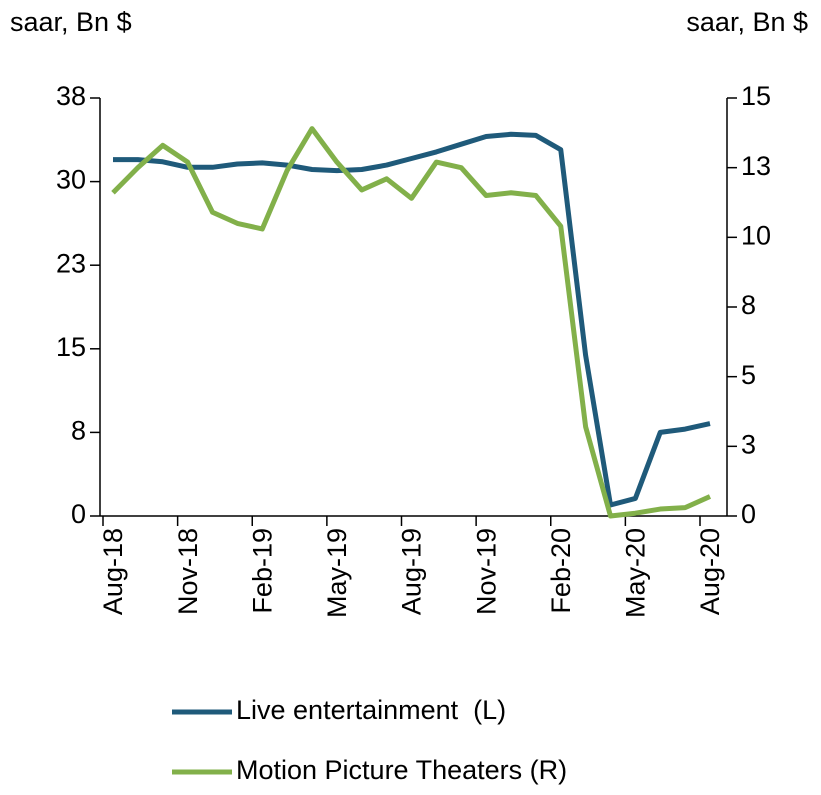 The image size is (821, 795). Describe the element at coordinates (756, 96) in the screenshot. I see `y2-tick-label: 15` at that location.